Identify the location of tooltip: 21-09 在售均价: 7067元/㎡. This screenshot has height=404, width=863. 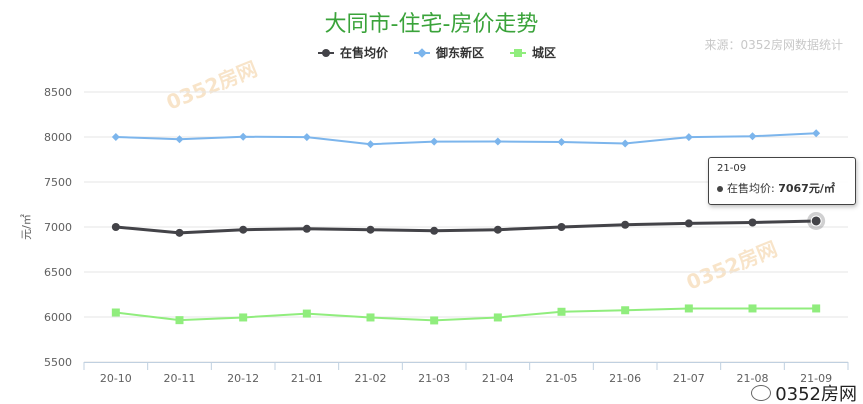
(782, 181).